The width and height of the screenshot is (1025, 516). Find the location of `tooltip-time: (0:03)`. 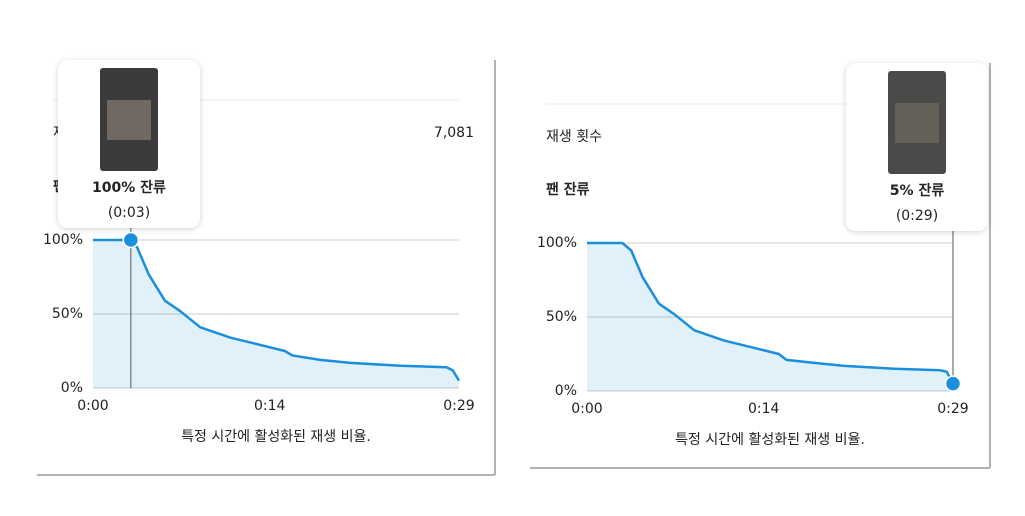

tooltip-time: (0:03) is located at coordinates (129, 213).